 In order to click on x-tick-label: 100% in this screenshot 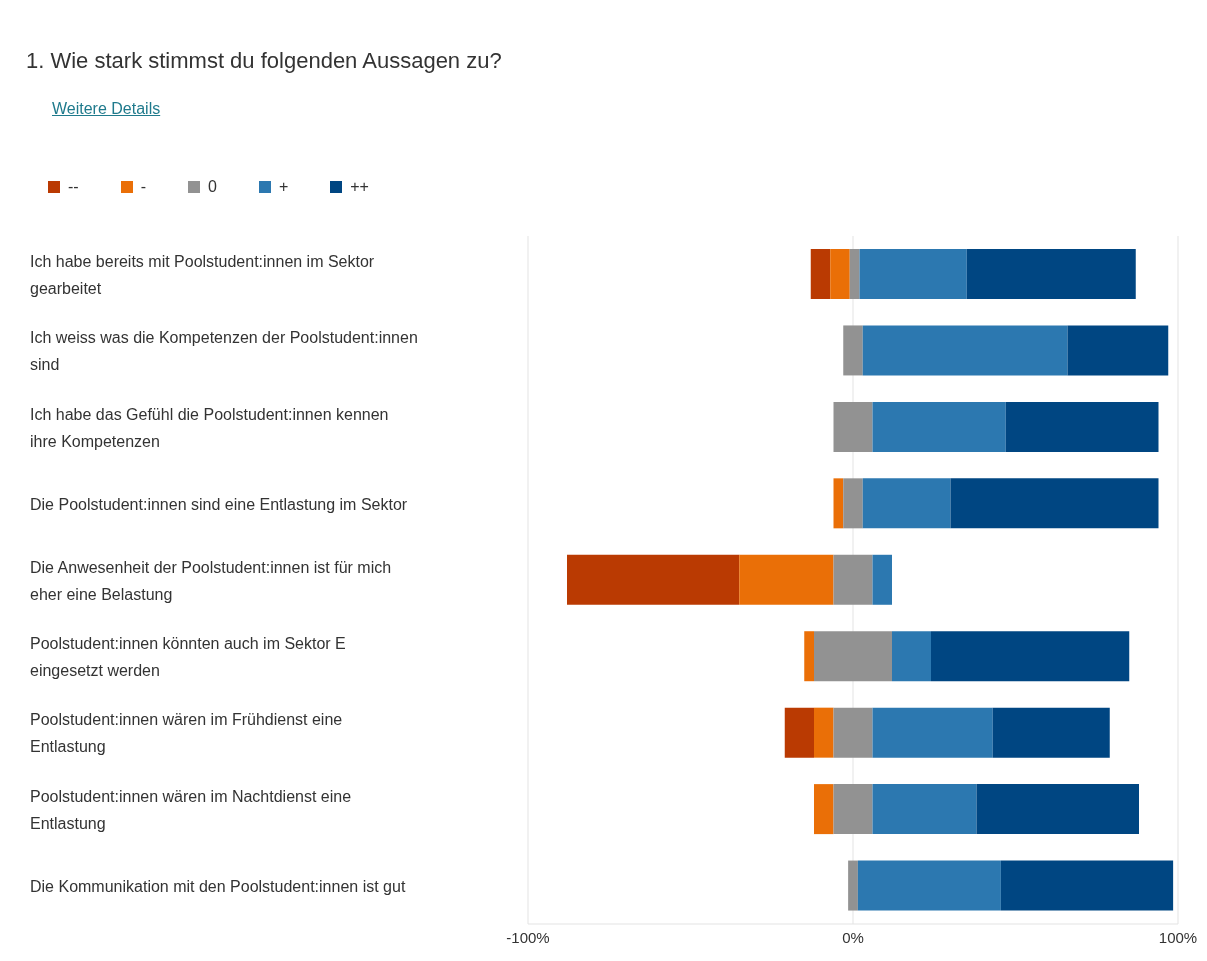, I will do `click(1178, 937)`.